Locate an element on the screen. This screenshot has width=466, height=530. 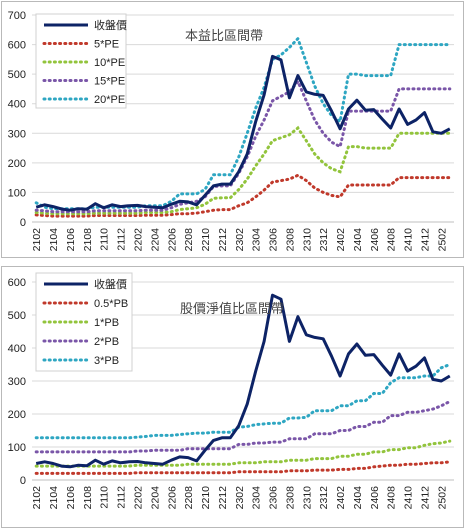
legend-box is located at coordinates (84, 322).